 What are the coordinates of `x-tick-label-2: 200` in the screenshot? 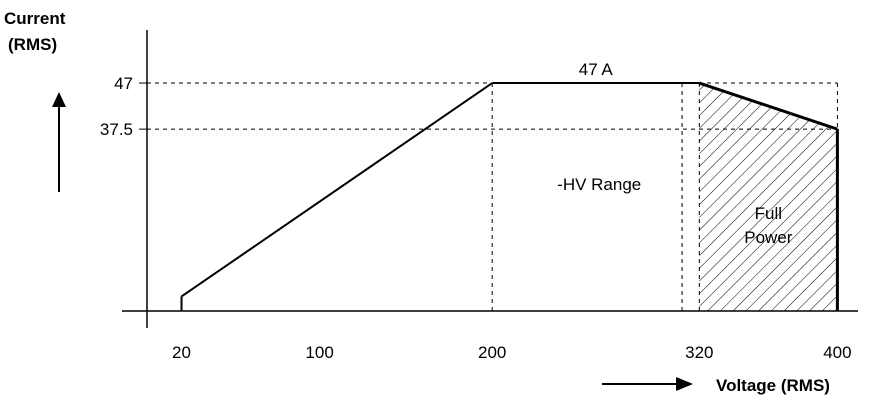 It's located at (492, 352).